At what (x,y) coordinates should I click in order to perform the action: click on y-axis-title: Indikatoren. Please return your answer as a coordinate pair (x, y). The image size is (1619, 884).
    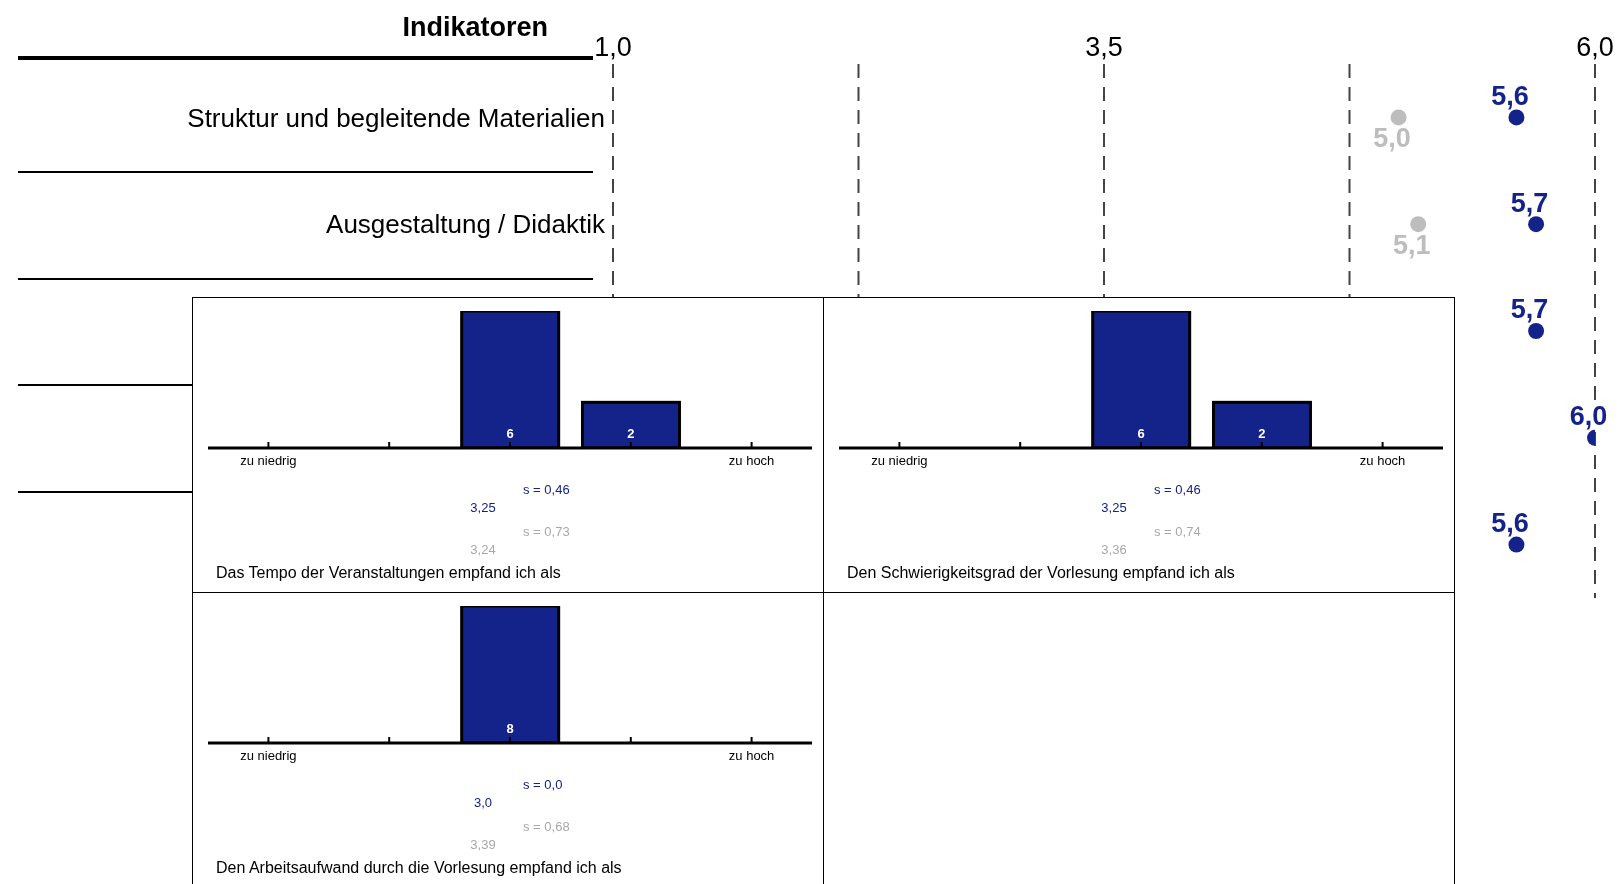
    Looking at the image, I should click on (474, 27).